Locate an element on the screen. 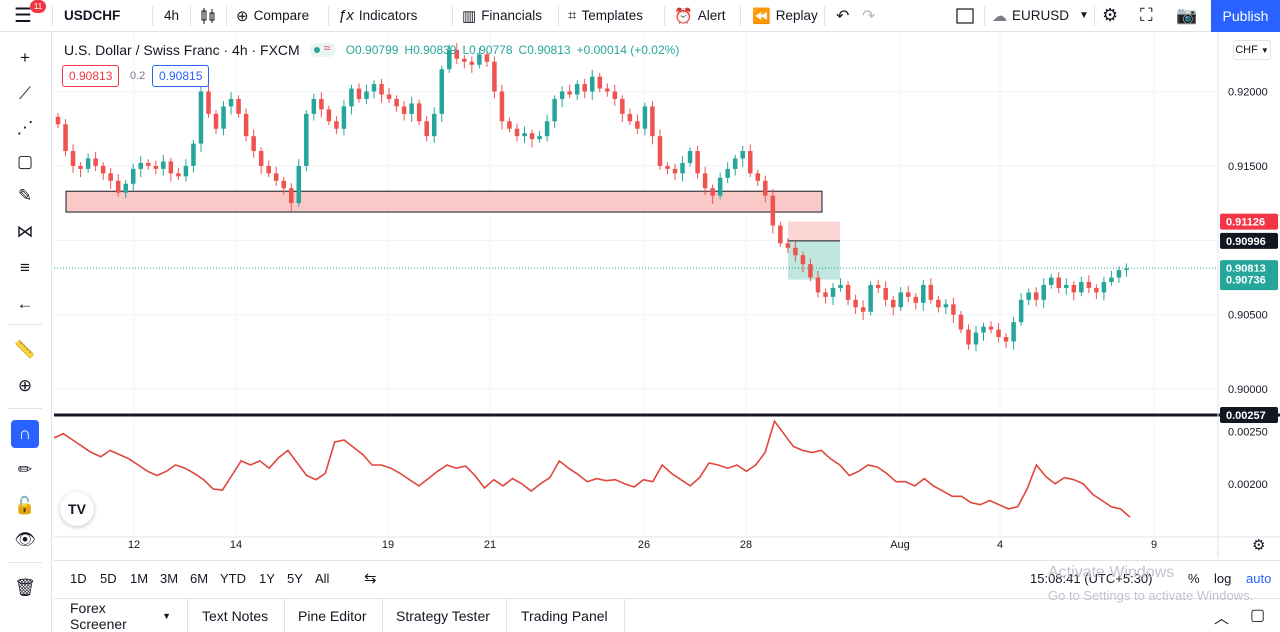 This screenshot has height=632, width=1280. settings-gear-icon: ⚙ is located at coordinates (1110, 15).